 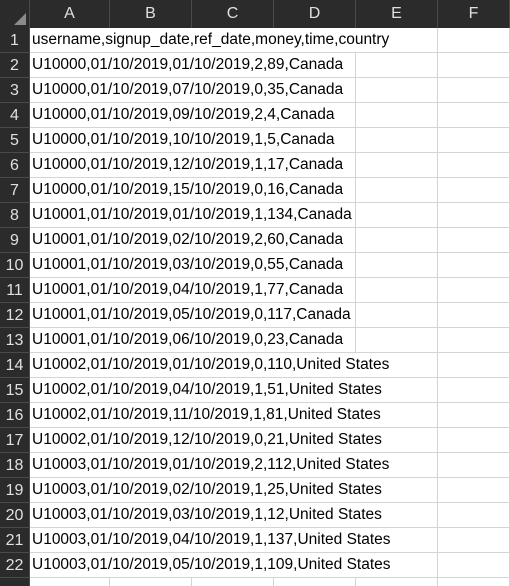 What do you see at coordinates (15, 415) in the screenshot?
I see `row-header-16: 16` at bounding box center [15, 415].